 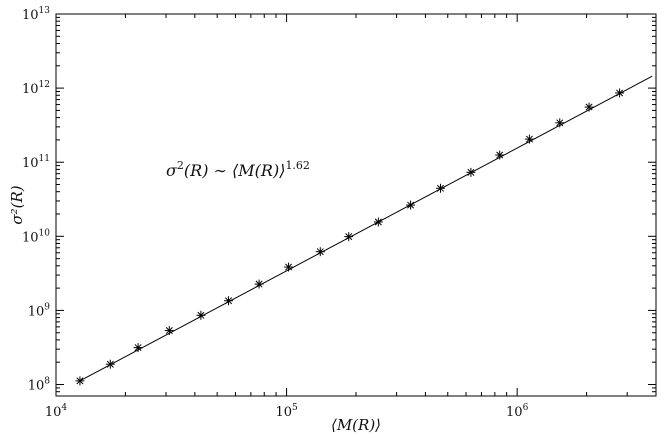 What do you see at coordinates (56, 411) in the screenshot?
I see `x-tick-label: 104` at bounding box center [56, 411].